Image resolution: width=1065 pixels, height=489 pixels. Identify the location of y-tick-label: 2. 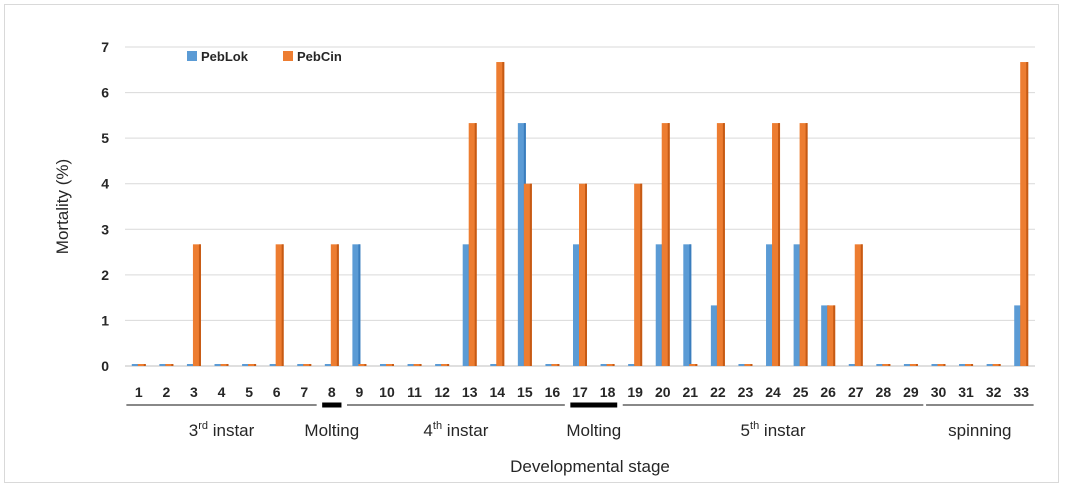
(105, 275).